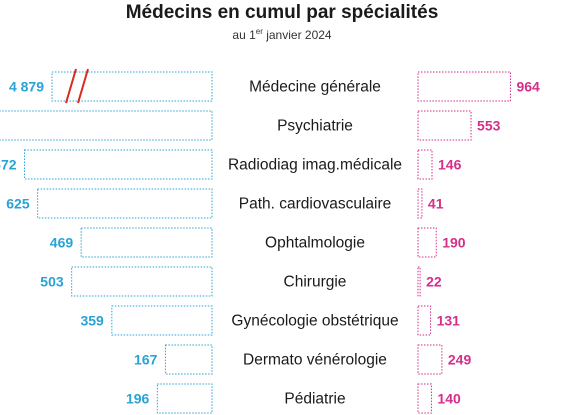 The image size is (564, 415). I want to click on chart-subtitle: au 1er janvier 2024, so click(282, 34).